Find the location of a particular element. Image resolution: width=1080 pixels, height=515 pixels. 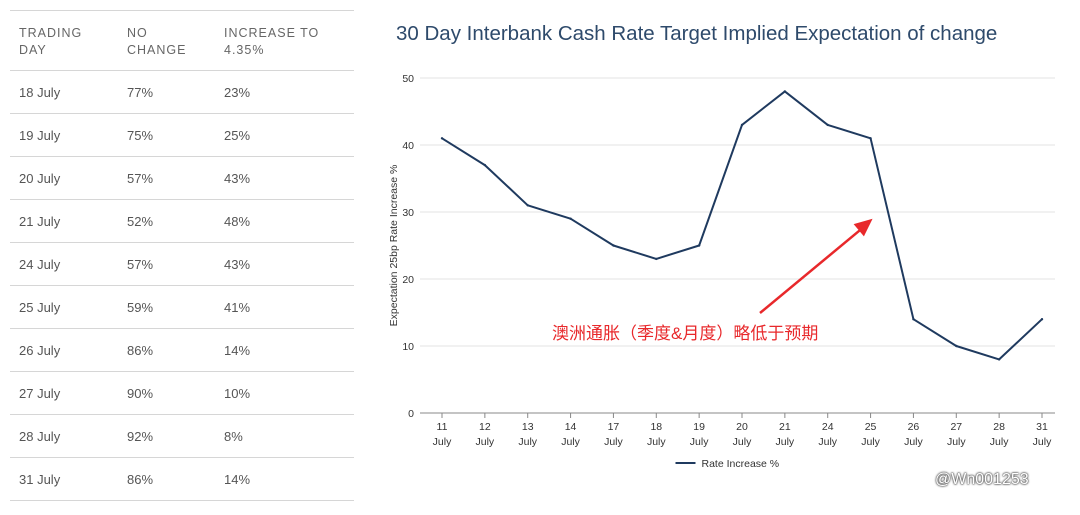

no-change-cell: 59% is located at coordinates (140, 307).